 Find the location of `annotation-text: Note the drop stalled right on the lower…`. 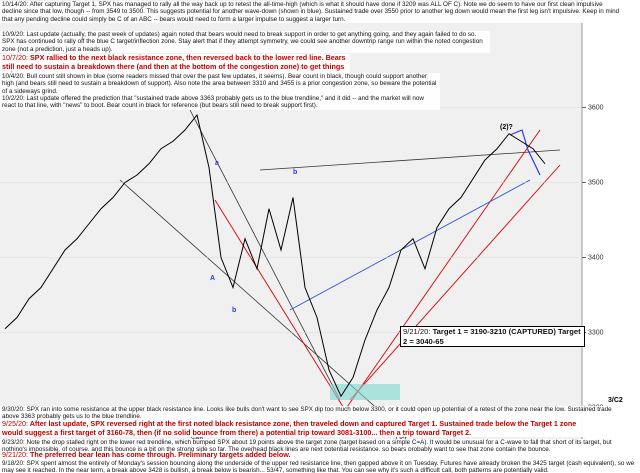

annotation-text: Note the drop stalled right on the lower… is located at coordinates (307, 446).